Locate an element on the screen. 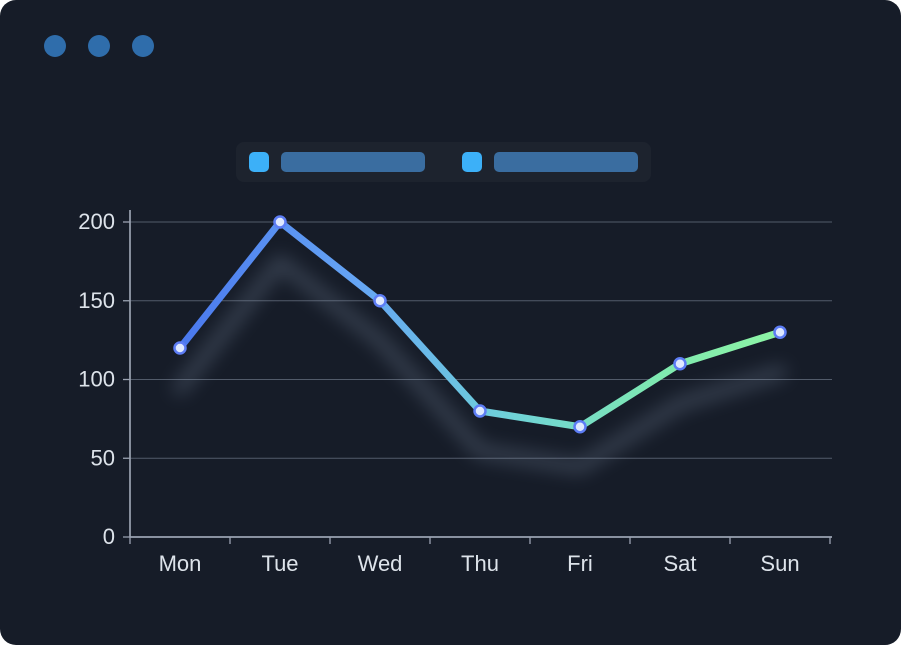  y-tick-label: 150 is located at coordinates (96, 300).